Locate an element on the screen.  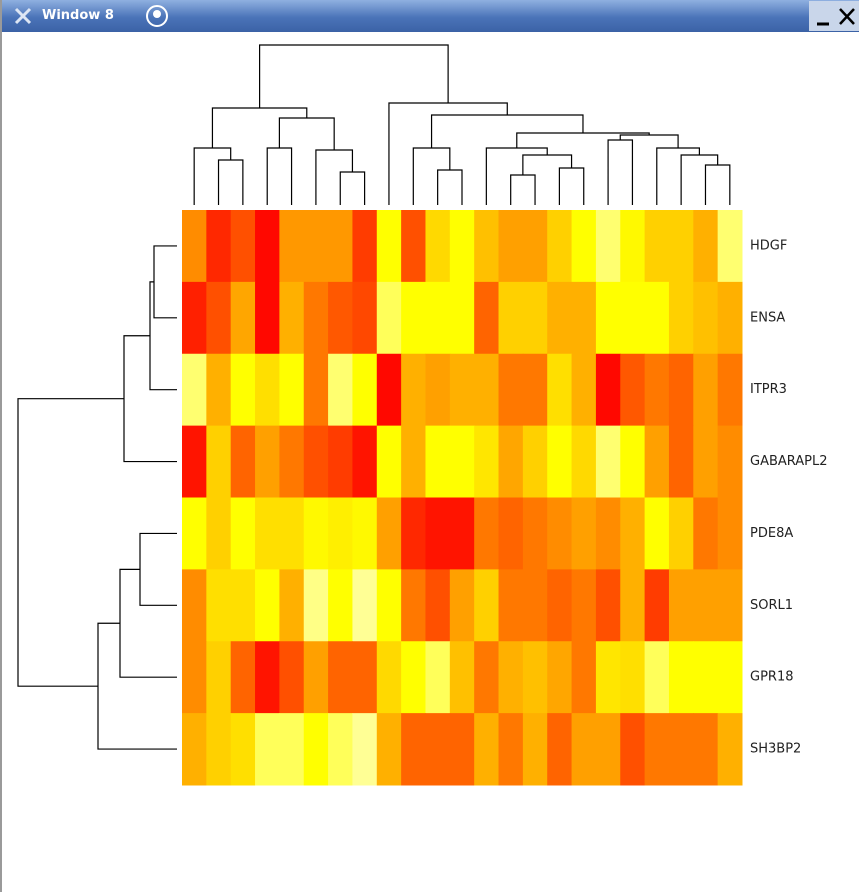
app-icon is located at coordinates (157, 16).